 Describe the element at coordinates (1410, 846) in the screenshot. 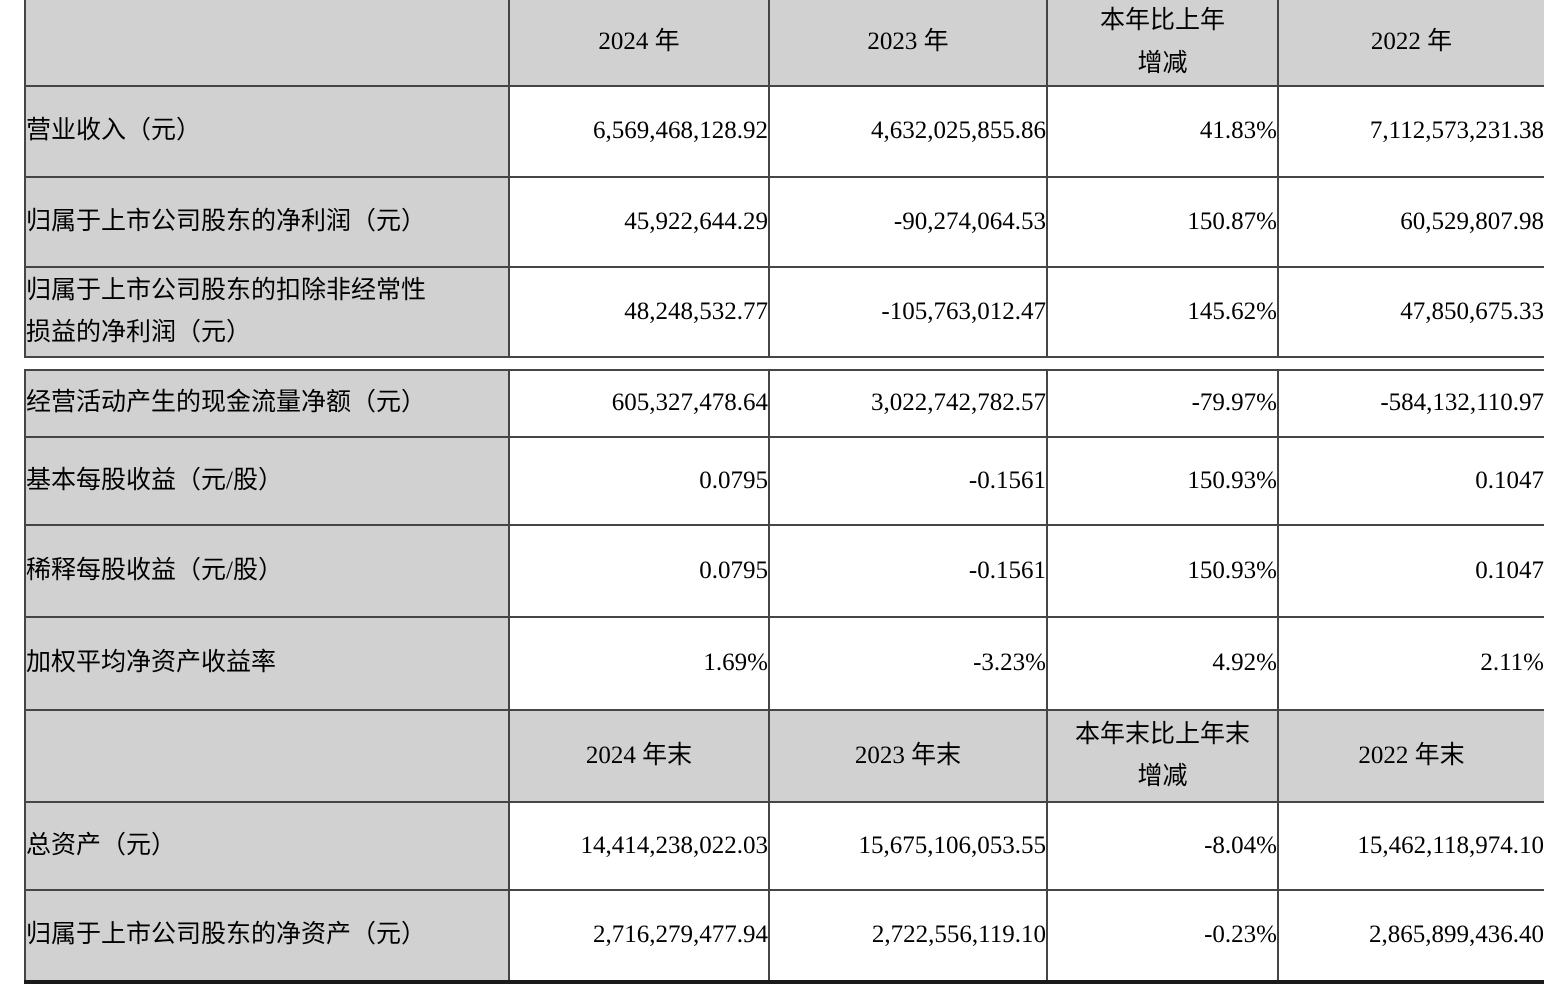

I see `value-2022-cell: 15,462,118,974.10` at that location.